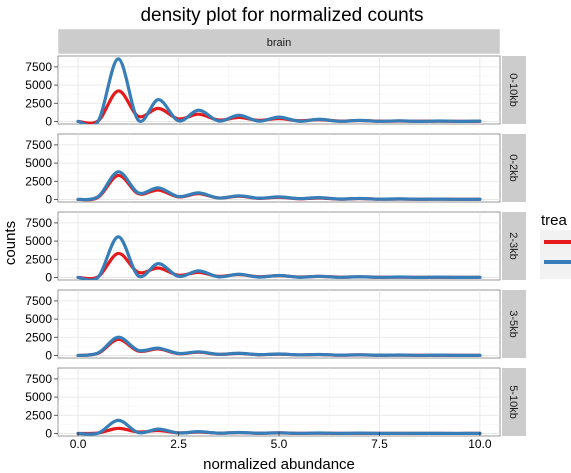 This screenshot has width=571, height=473. Describe the element at coordinates (178, 444) in the screenshot. I see `x-tick-label: 2.5` at that location.